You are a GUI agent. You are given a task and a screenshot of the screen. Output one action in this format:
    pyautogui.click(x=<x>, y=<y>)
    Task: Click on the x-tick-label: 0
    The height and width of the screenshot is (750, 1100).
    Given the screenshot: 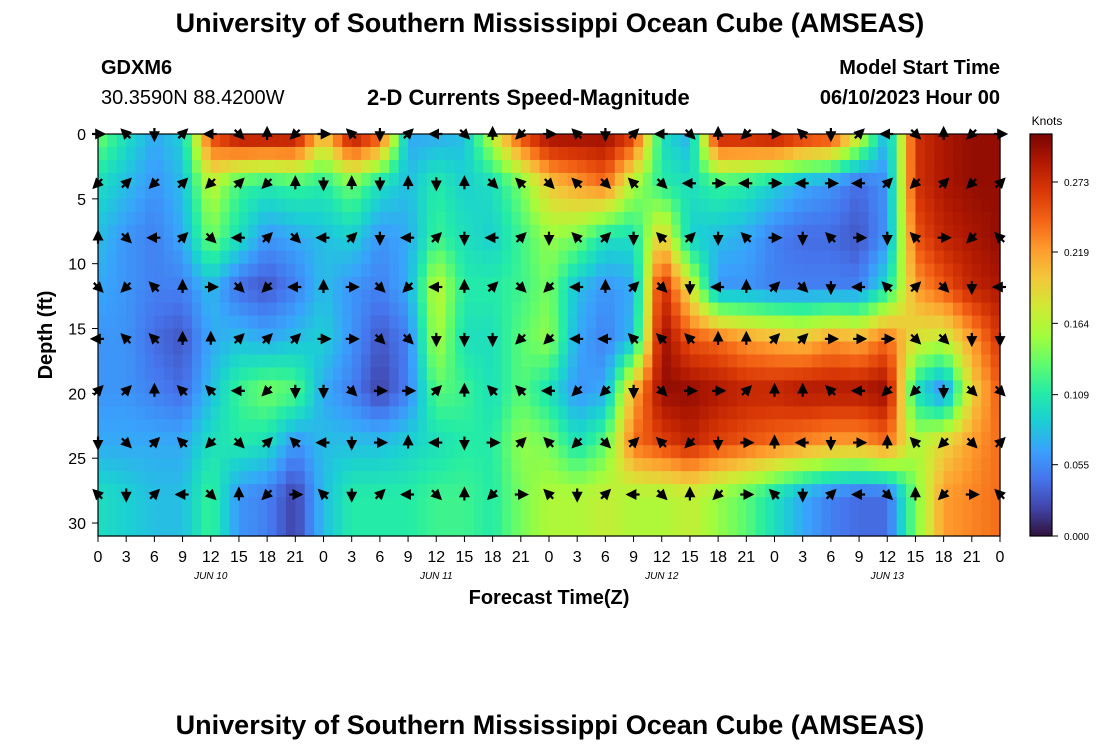 What is the action you would take?
    pyautogui.click(x=549, y=557)
    